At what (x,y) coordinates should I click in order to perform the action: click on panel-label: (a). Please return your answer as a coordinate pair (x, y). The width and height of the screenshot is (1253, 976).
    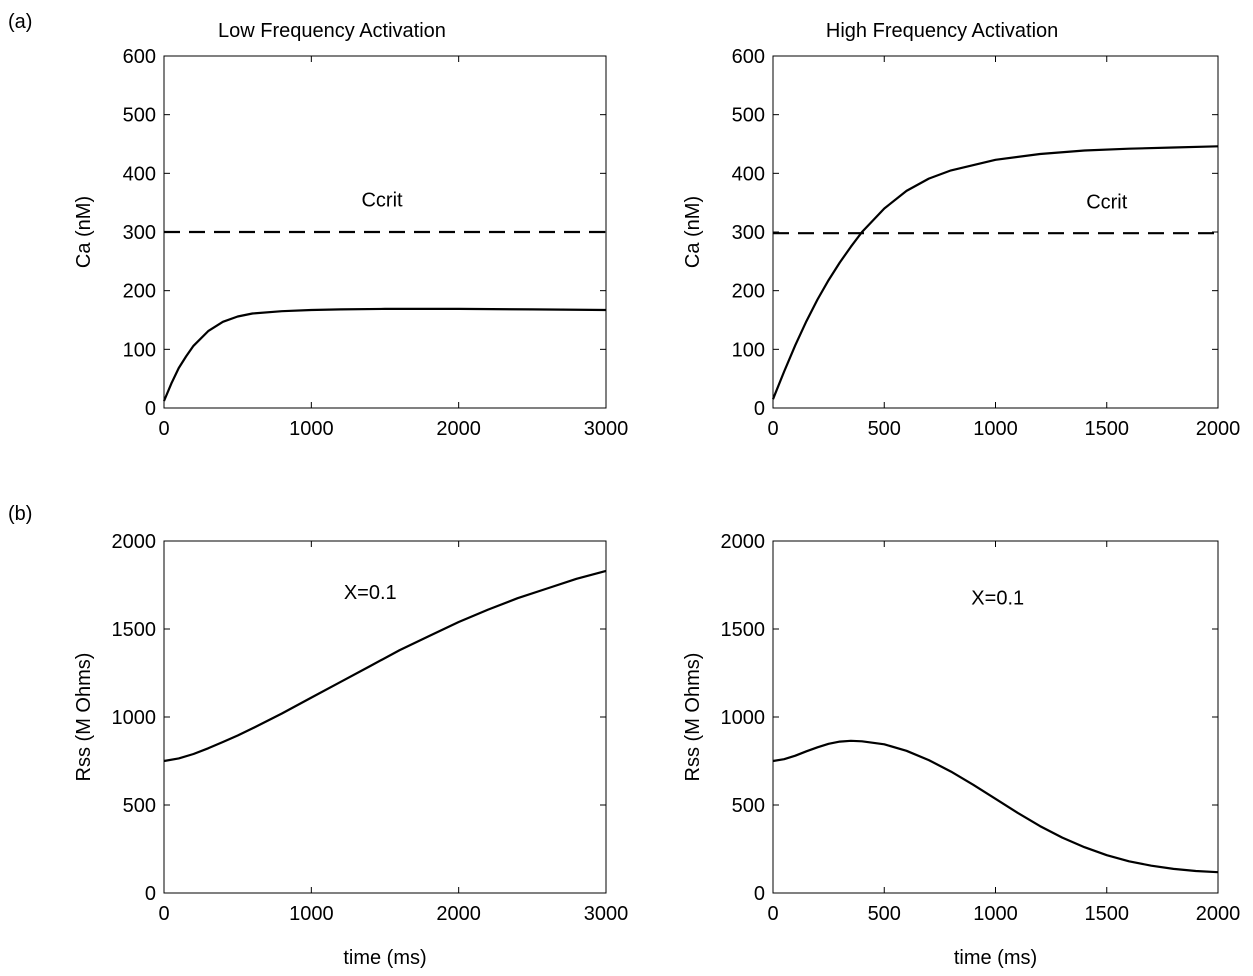
    Looking at the image, I should click on (20, 22).